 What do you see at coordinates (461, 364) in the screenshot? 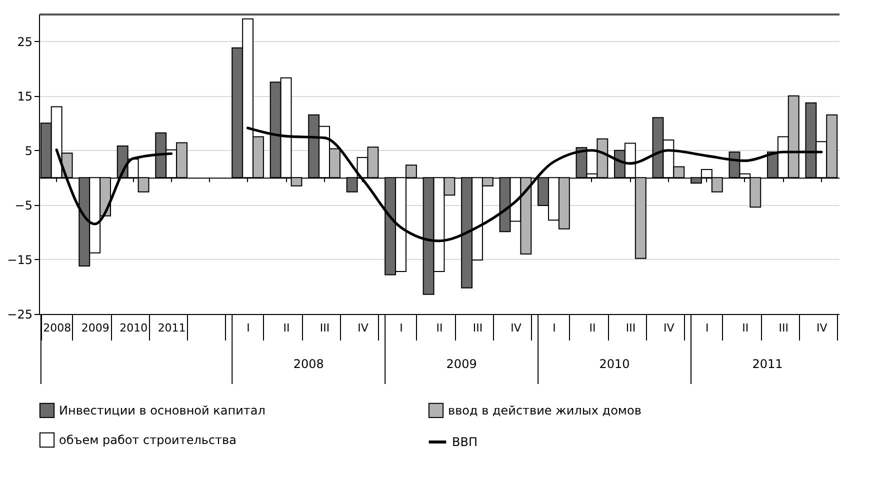
I see `text: 2009` at bounding box center [461, 364].